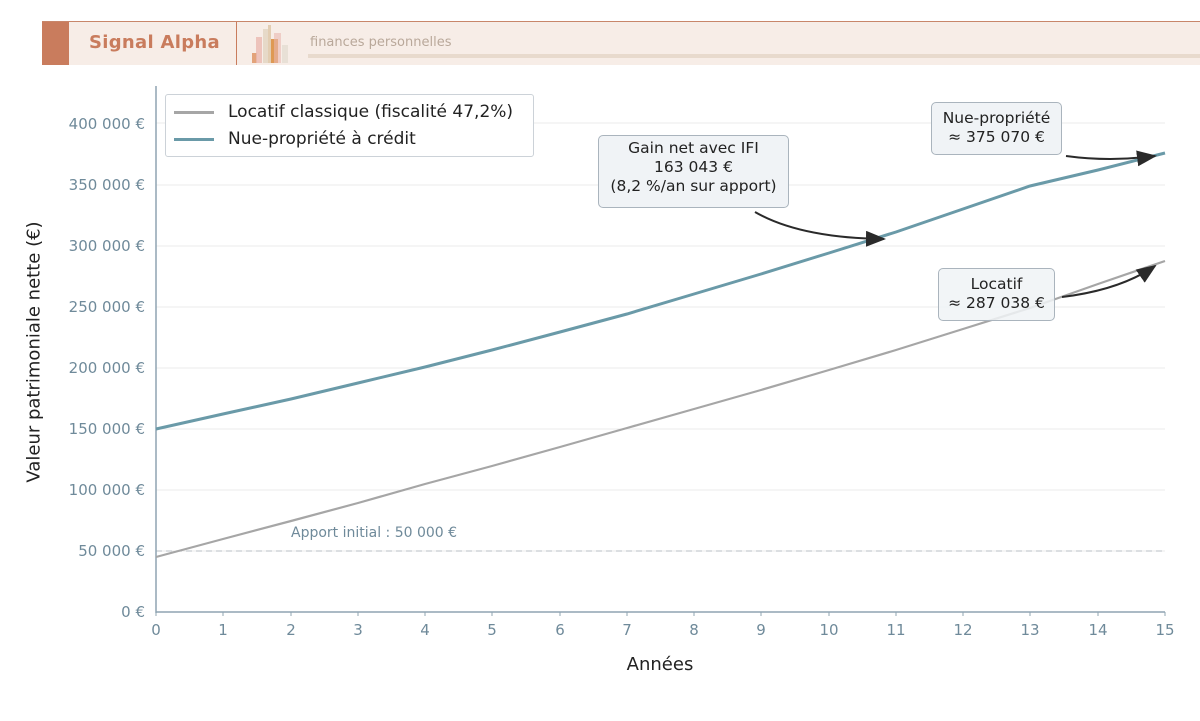  What do you see at coordinates (106, 307) in the screenshot?
I see `y-tick-label: 250 000 €` at bounding box center [106, 307].